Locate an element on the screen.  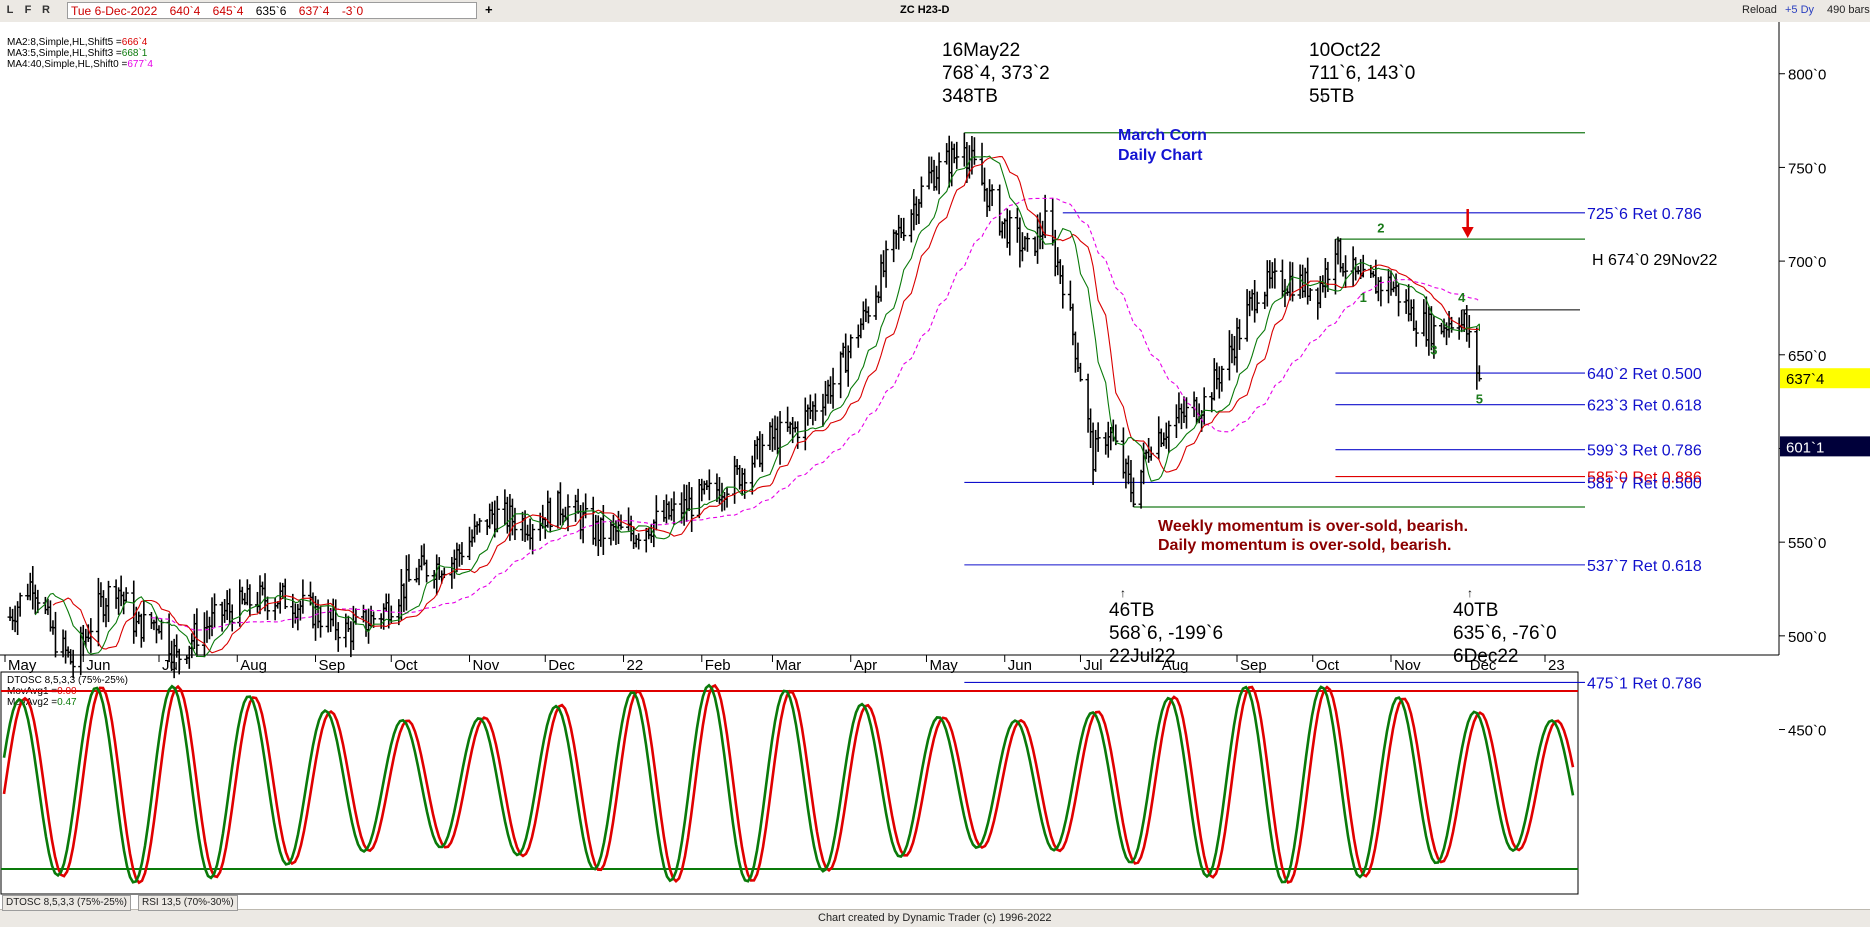
low-jul-values: 568`6, -199`6 is located at coordinates (1166, 633).